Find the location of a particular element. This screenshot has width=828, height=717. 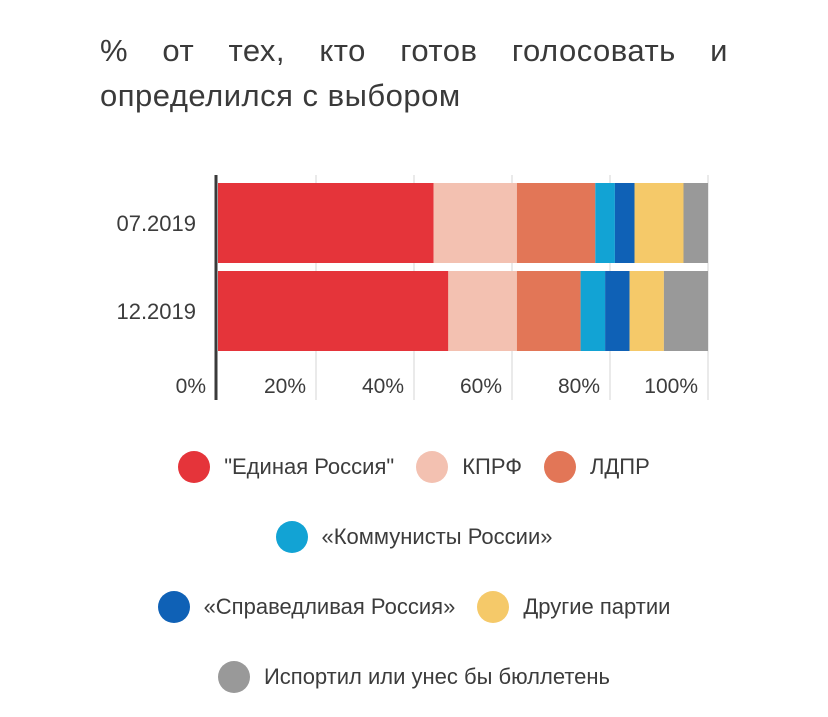

x-tick-label: 60% is located at coordinates (481, 386).